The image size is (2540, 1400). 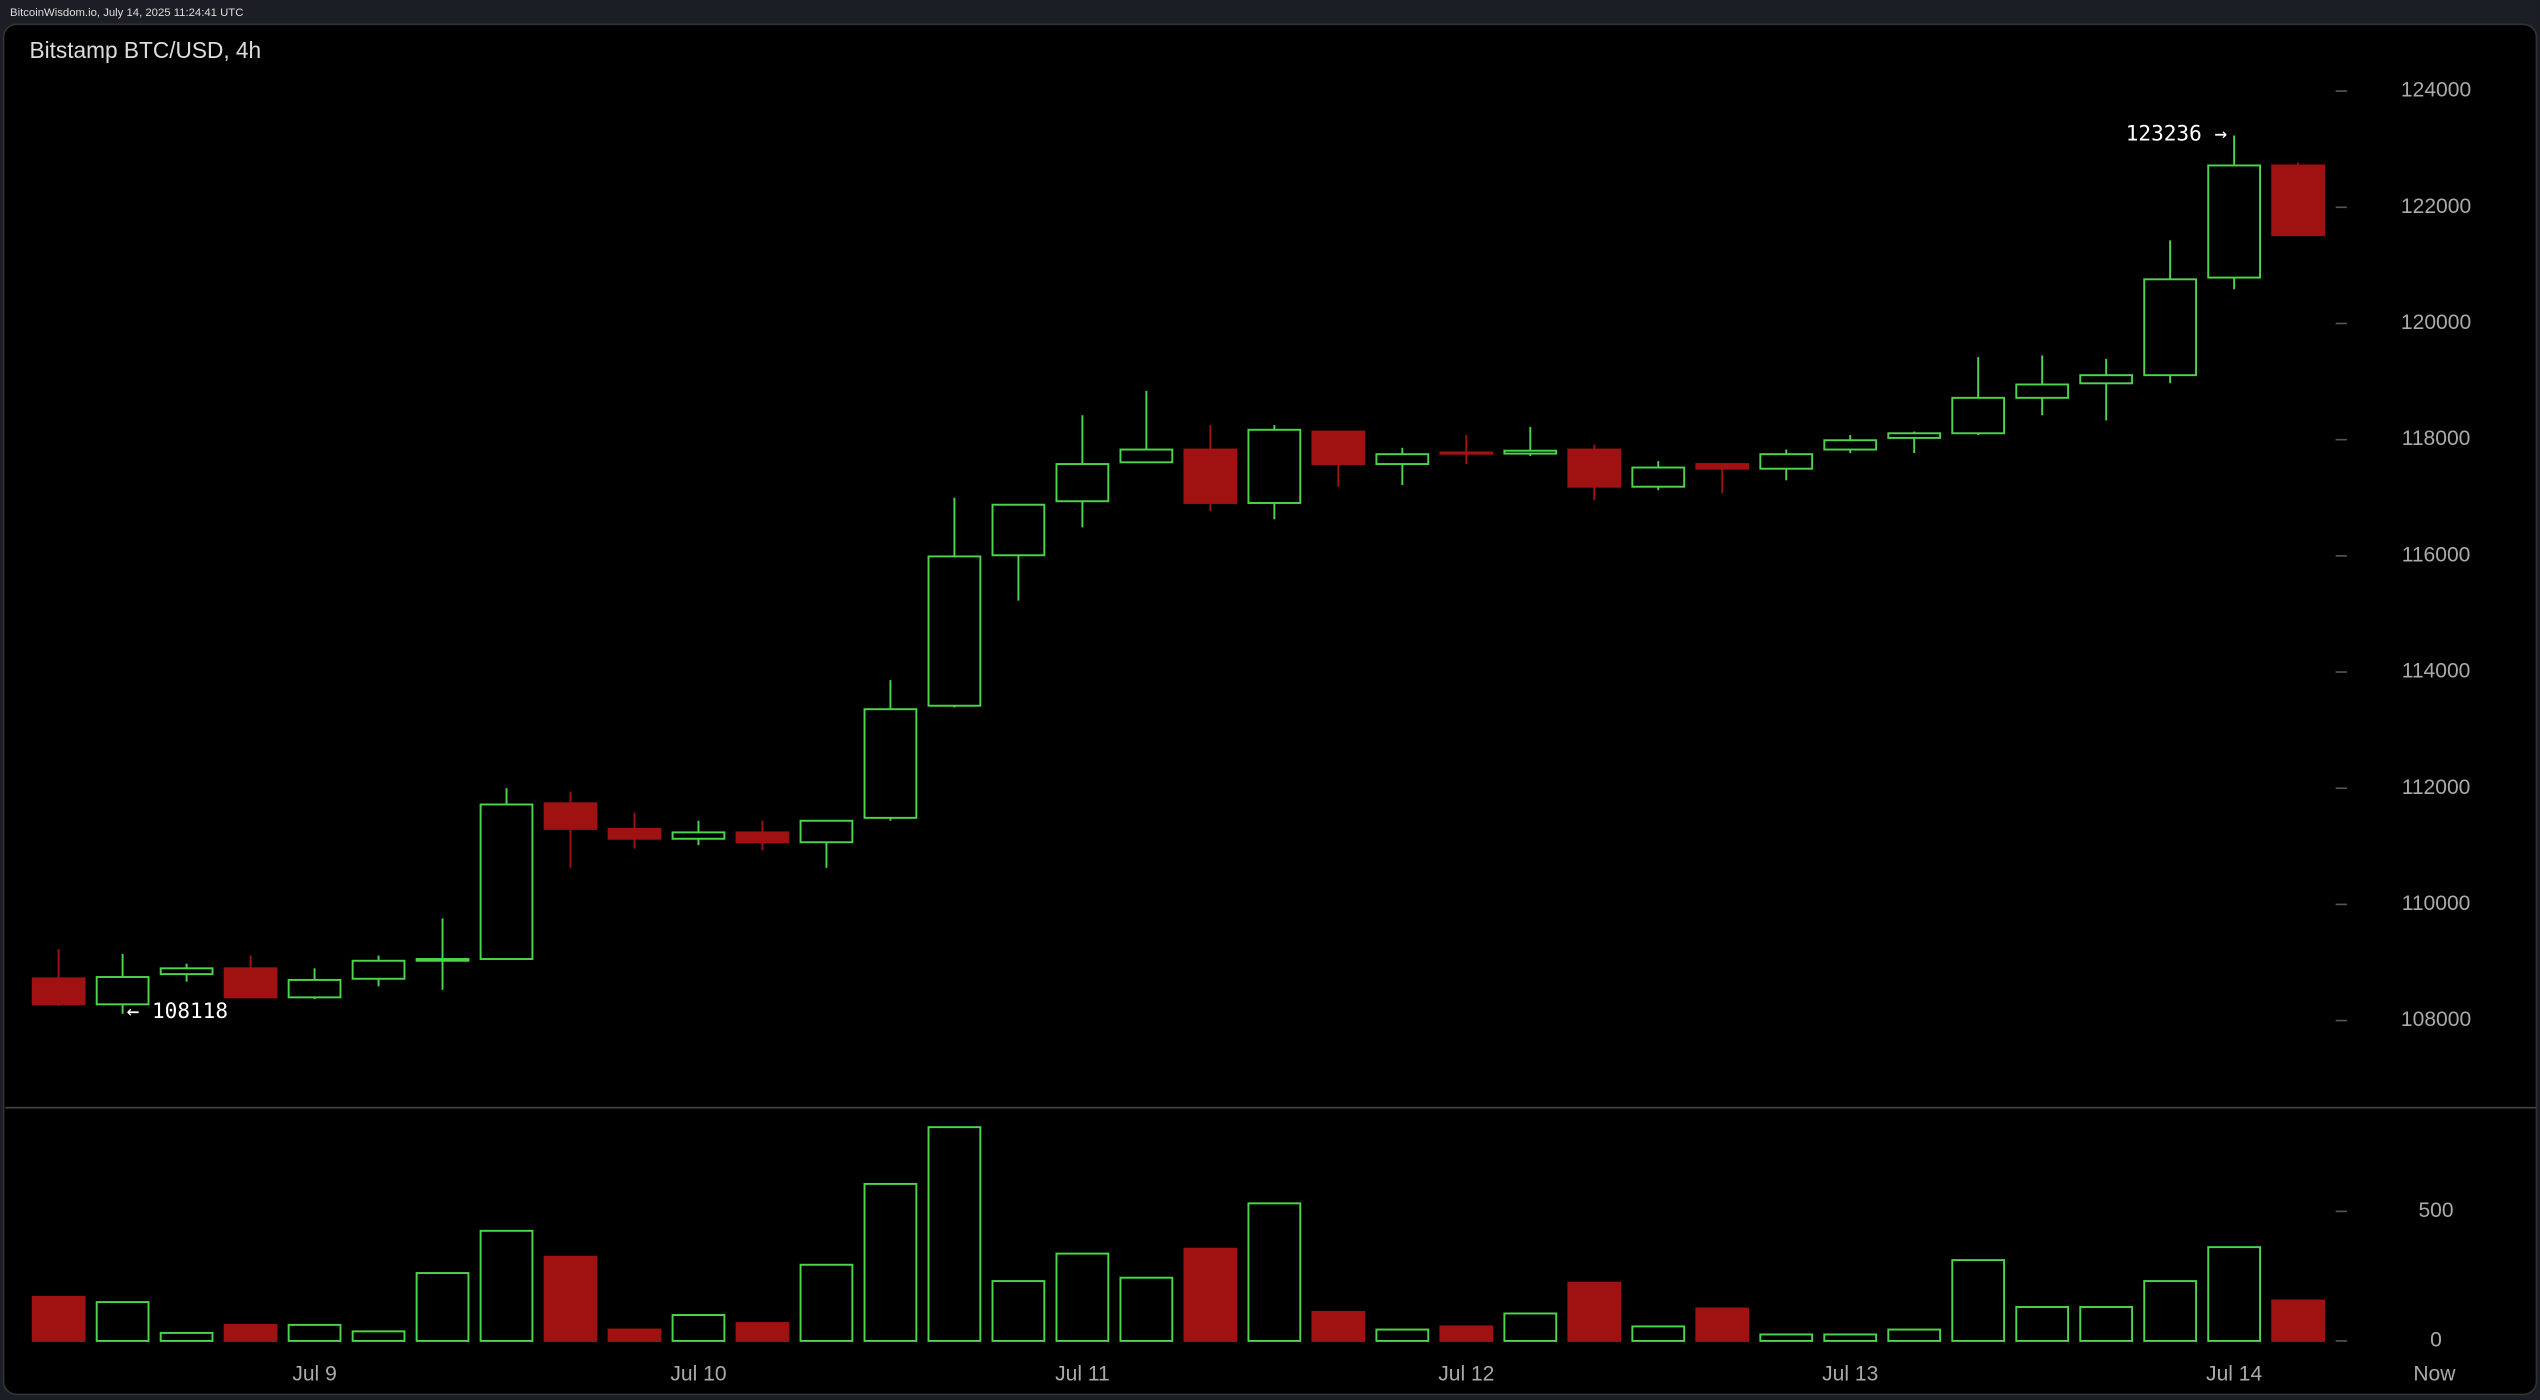 I want to click on volume-tick-label: 500, so click(x=2435, y=1210).